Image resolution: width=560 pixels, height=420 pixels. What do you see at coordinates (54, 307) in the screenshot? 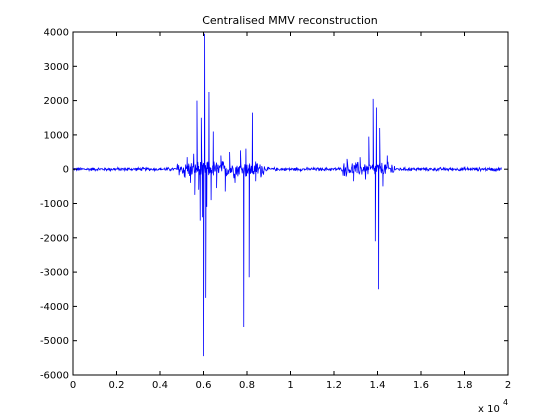
I see `y-tick-label: -4000` at bounding box center [54, 307].